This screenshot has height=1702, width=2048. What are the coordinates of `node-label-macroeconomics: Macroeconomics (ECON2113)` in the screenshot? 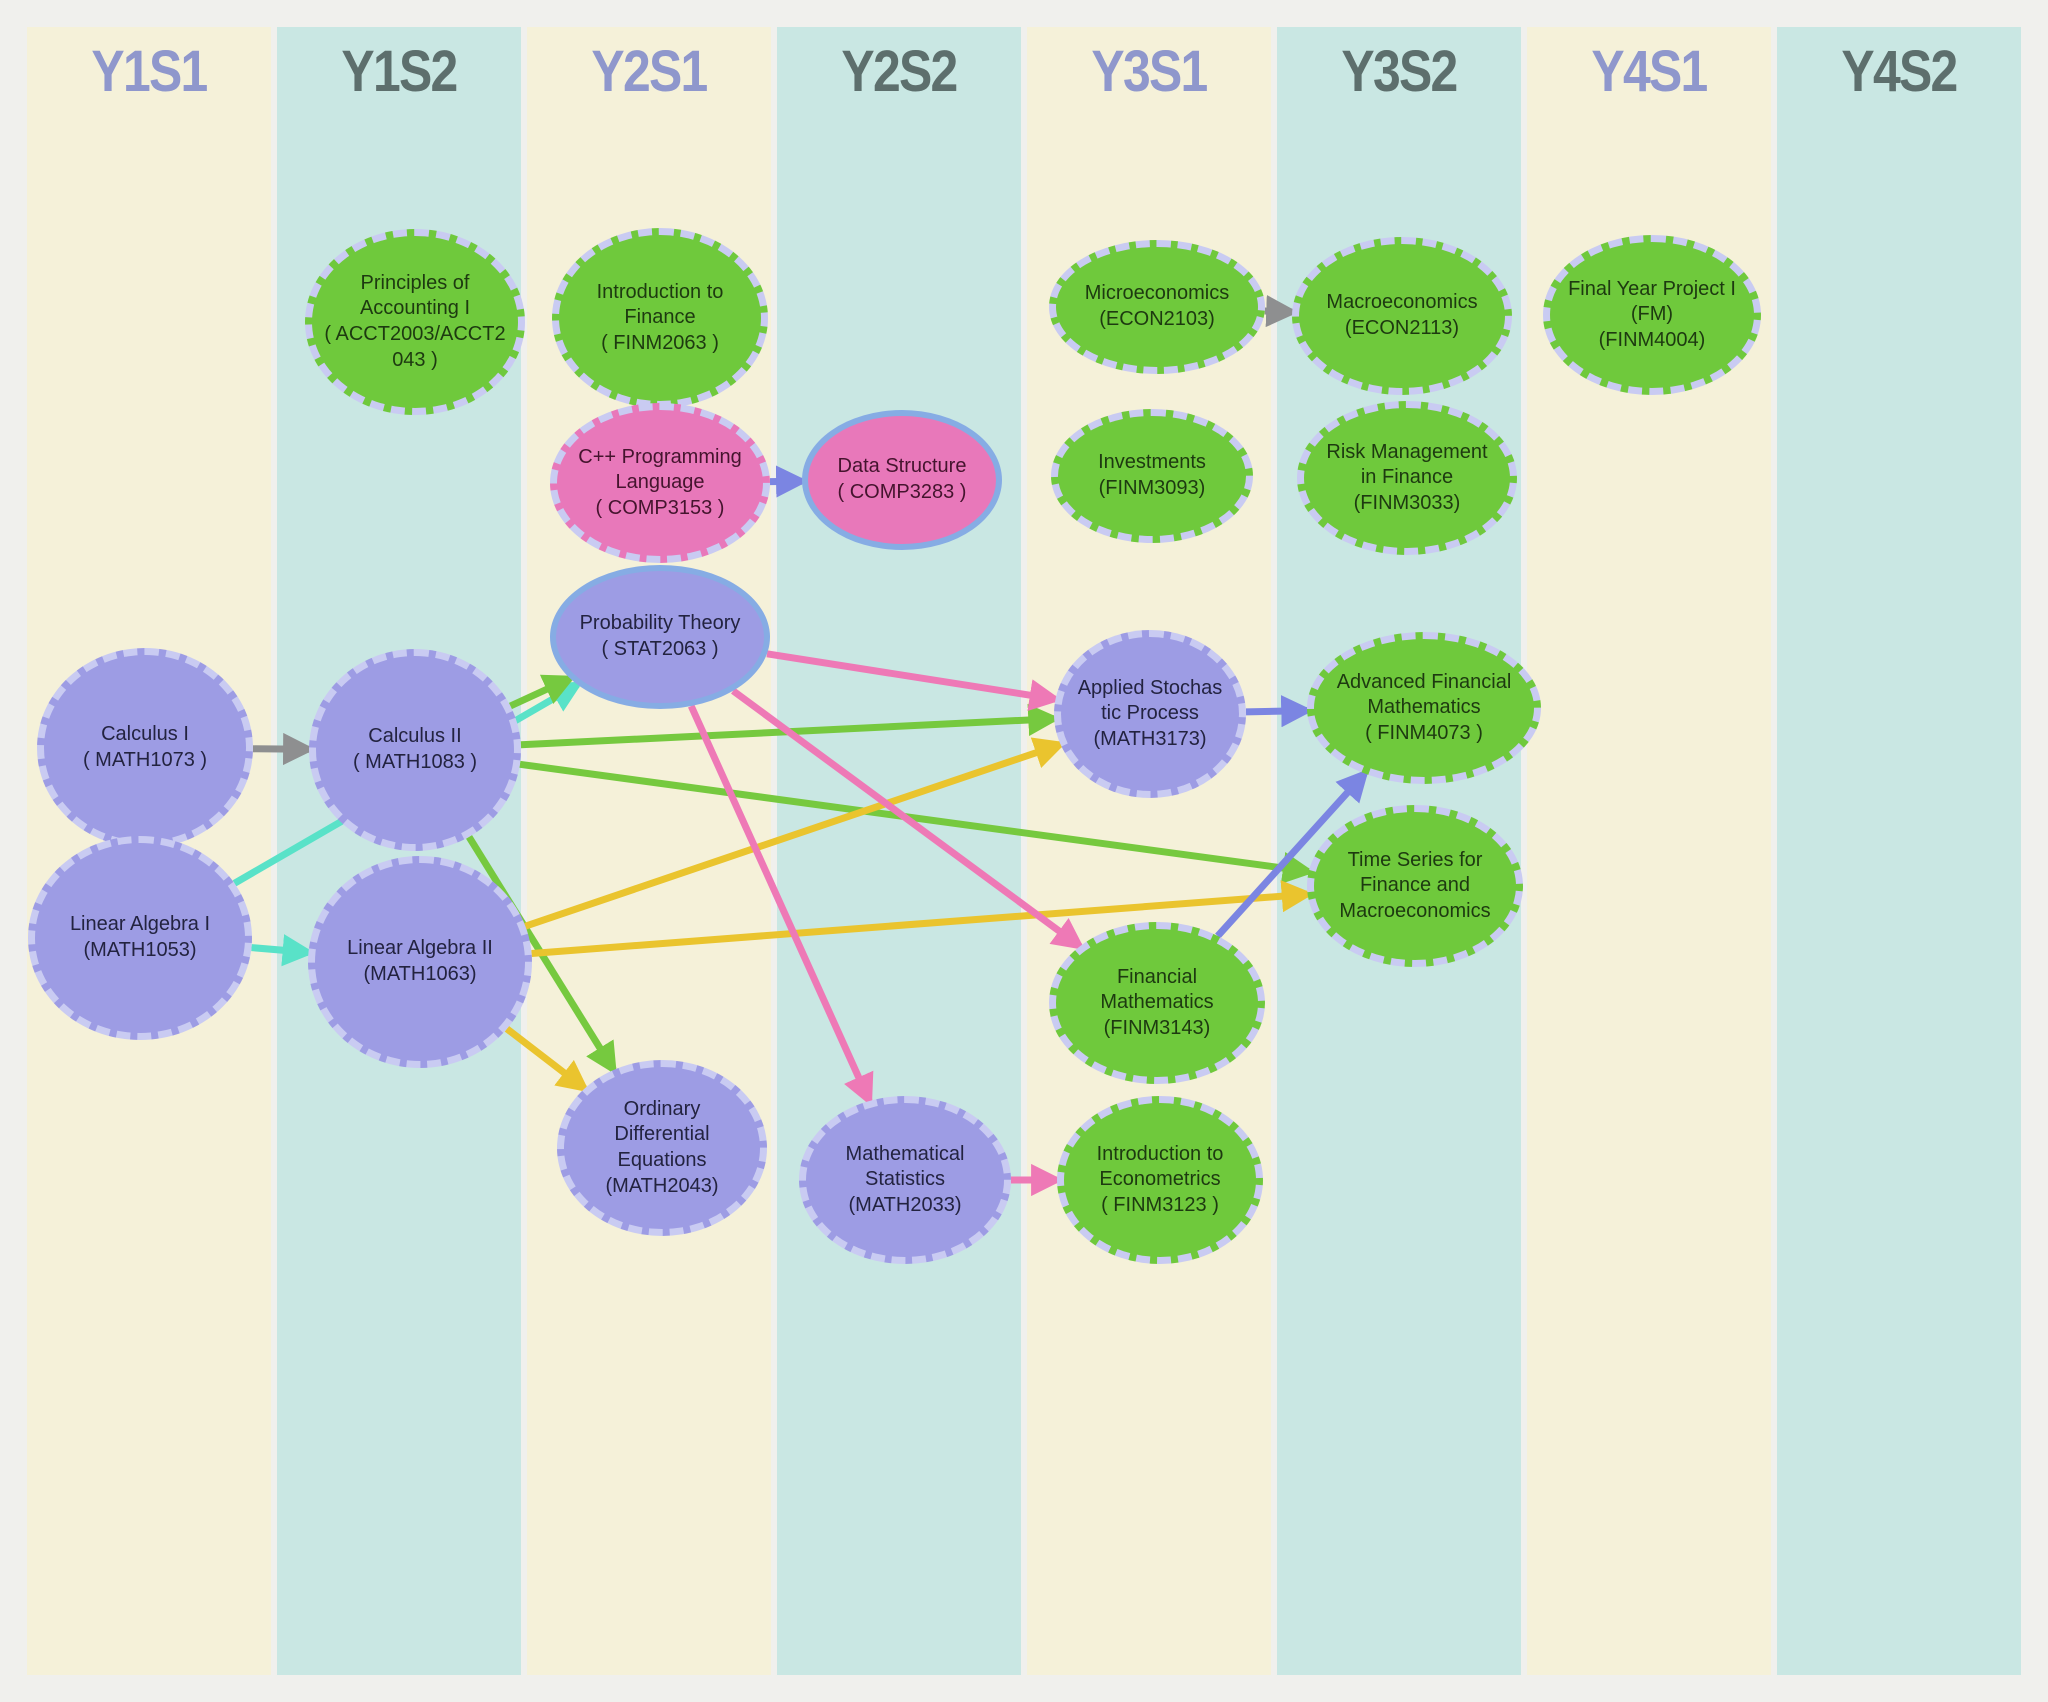 It's located at (1401, 315).